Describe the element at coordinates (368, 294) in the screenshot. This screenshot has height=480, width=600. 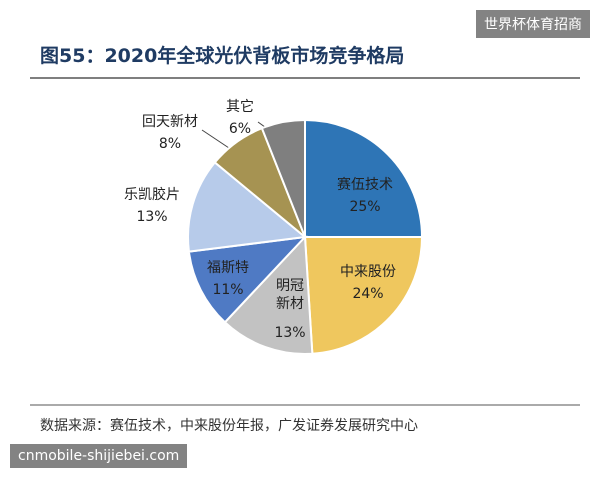
I see `value-label: 24%` at that location.